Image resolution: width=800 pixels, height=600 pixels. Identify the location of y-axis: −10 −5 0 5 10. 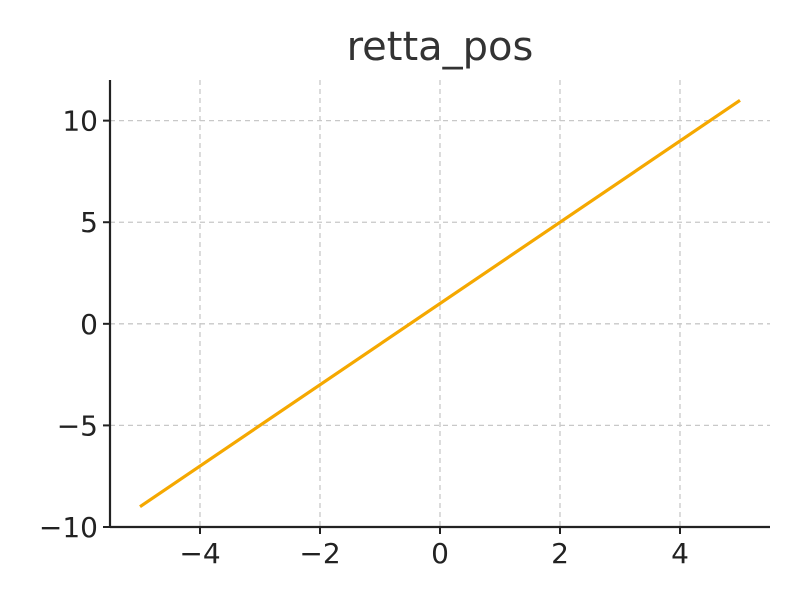
(74, 324).